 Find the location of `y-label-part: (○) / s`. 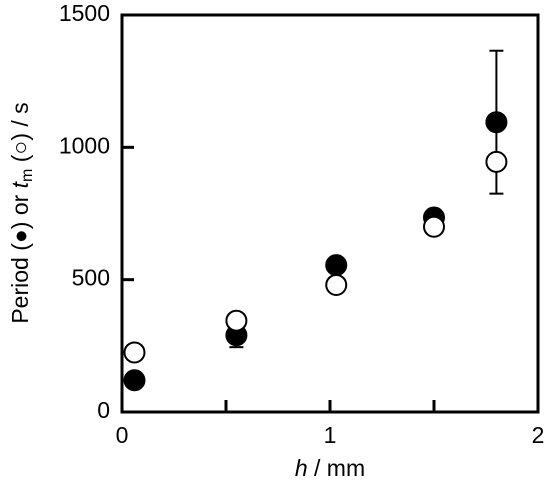

y-label-part: (○) / s is located at coordinates (20, 135).